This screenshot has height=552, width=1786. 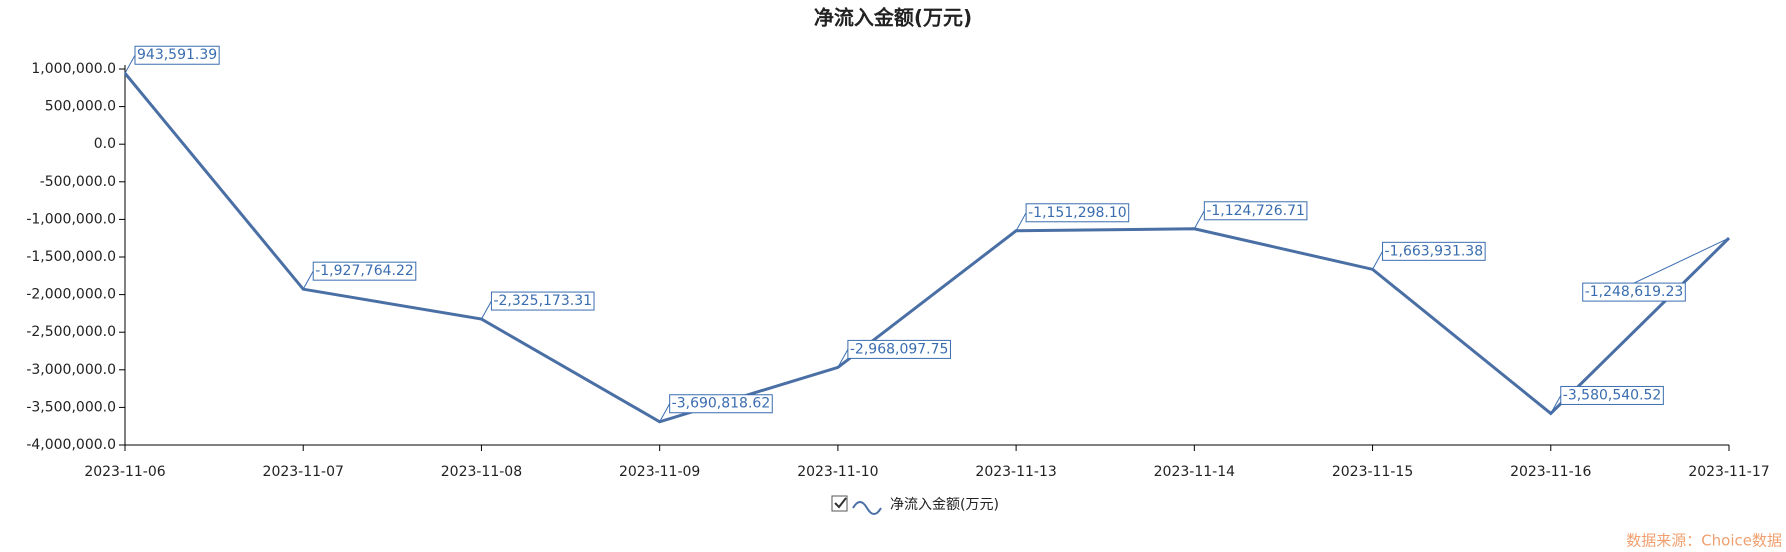 What do you see at coordinates (1194, 472) in the screenshot?
I see `x-tick-label: 2023-11-14` at bounding box center [1194, 472].